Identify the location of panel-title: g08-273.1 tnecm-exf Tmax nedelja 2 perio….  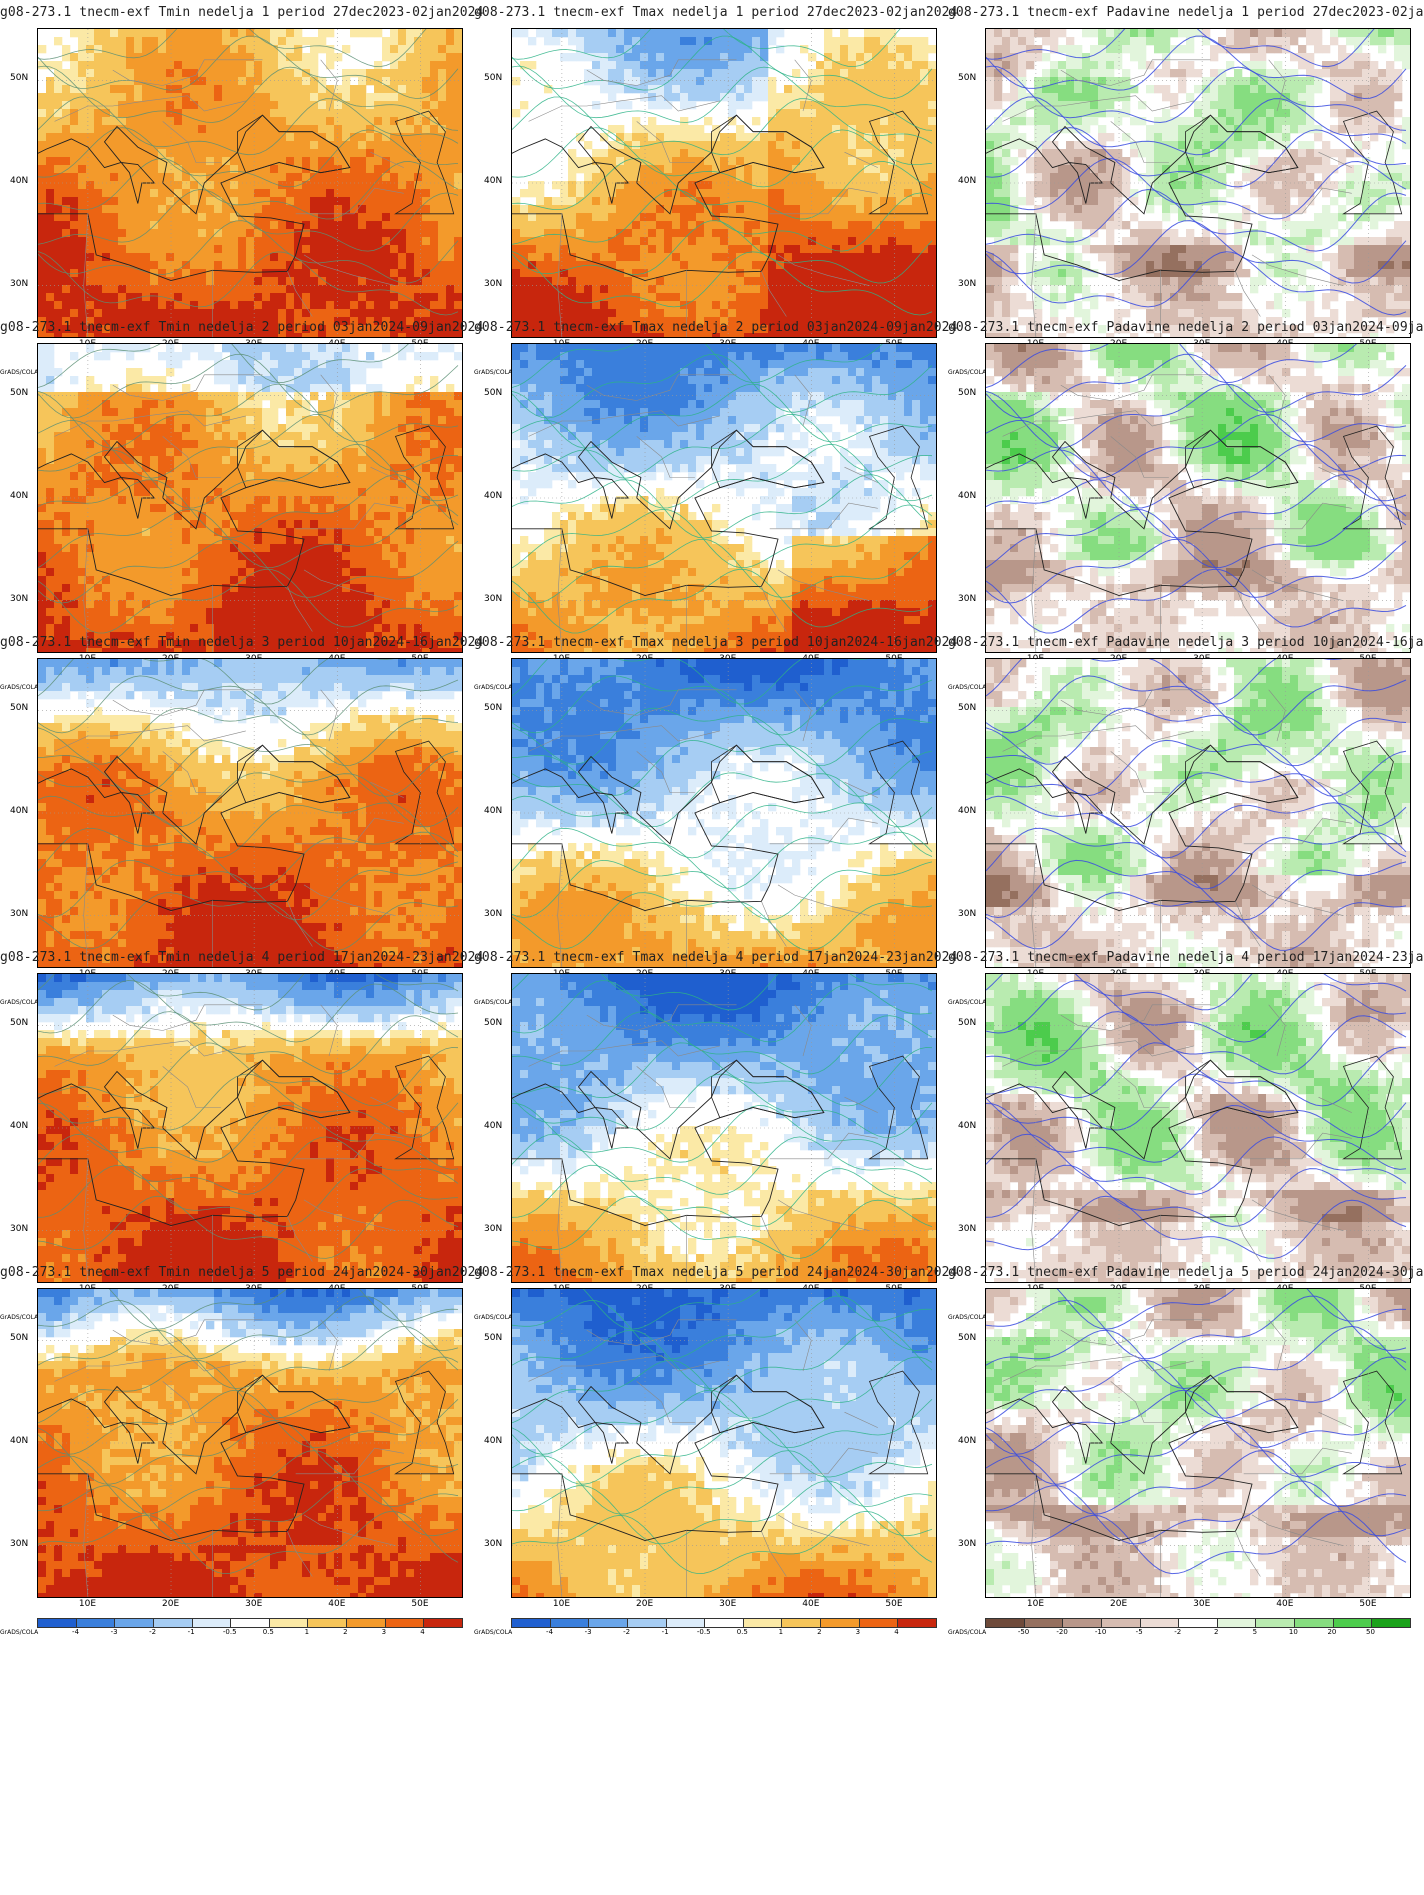
(715, 327).